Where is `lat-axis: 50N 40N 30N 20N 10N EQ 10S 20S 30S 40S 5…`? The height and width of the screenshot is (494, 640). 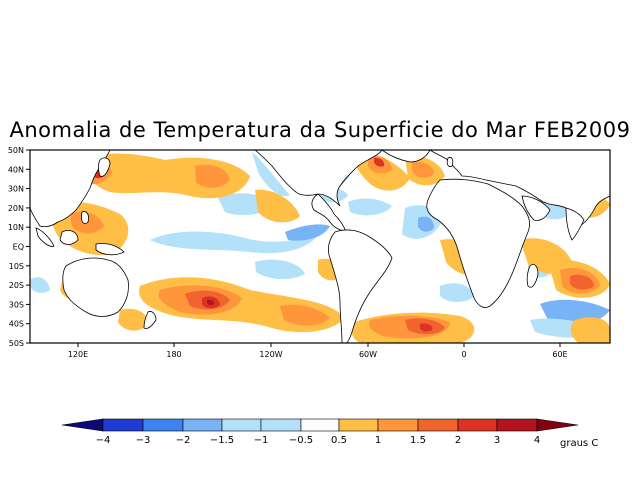 lat-axis: 50N 40N 30N 20N 10N EQ 10S 20S 30S 40S 5… is located at coordinates (19, 247).